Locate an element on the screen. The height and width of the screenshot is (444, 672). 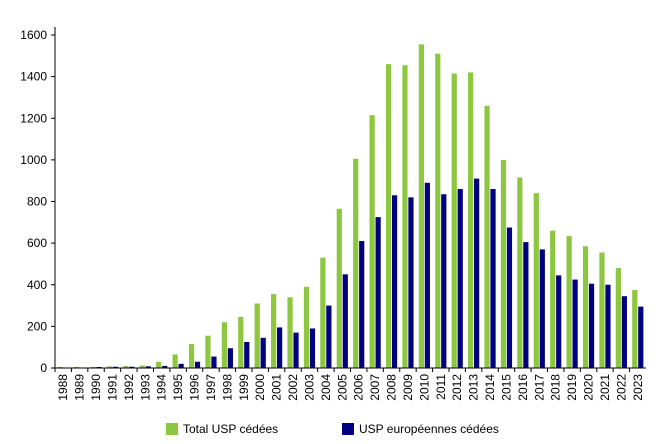
y-tick-label: 1600 is located at coordinates (33, 35).